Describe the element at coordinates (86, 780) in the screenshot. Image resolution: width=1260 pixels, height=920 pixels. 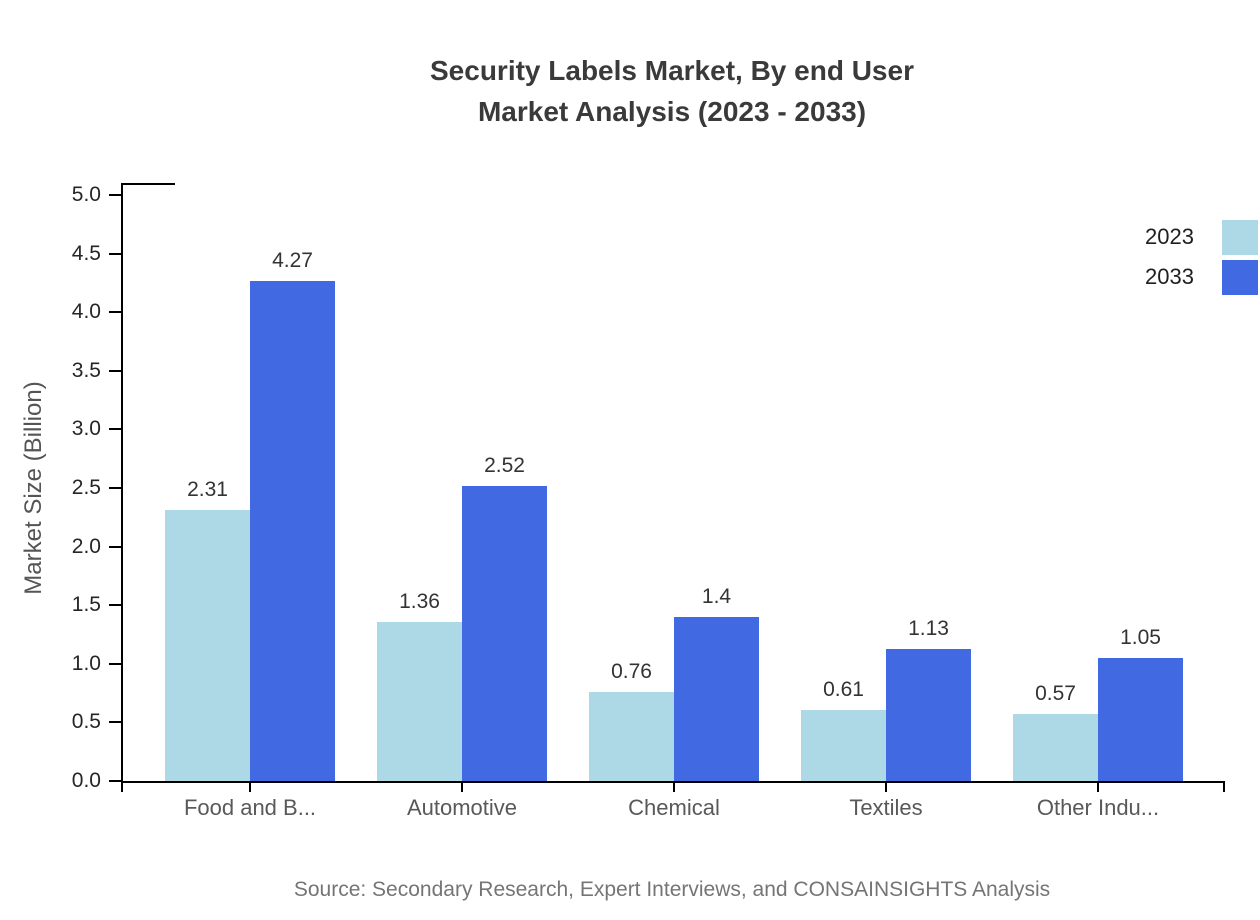
I see `y-axis-tick-label: 0.0` at that location.